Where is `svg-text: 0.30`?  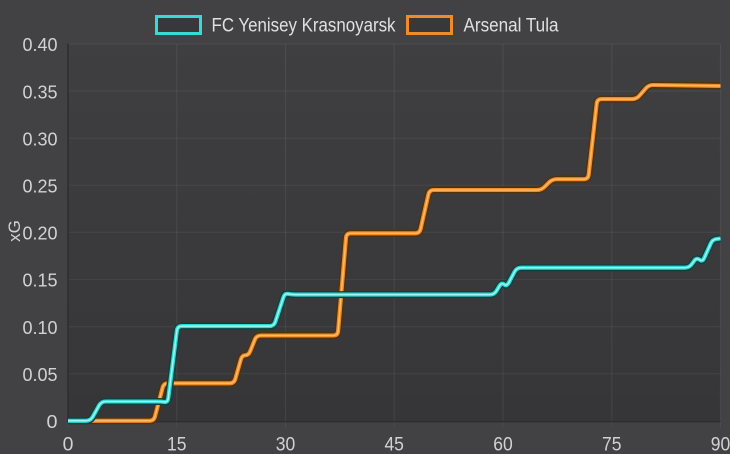
svg-text: 0.30 is located at coordinates (39, 139).